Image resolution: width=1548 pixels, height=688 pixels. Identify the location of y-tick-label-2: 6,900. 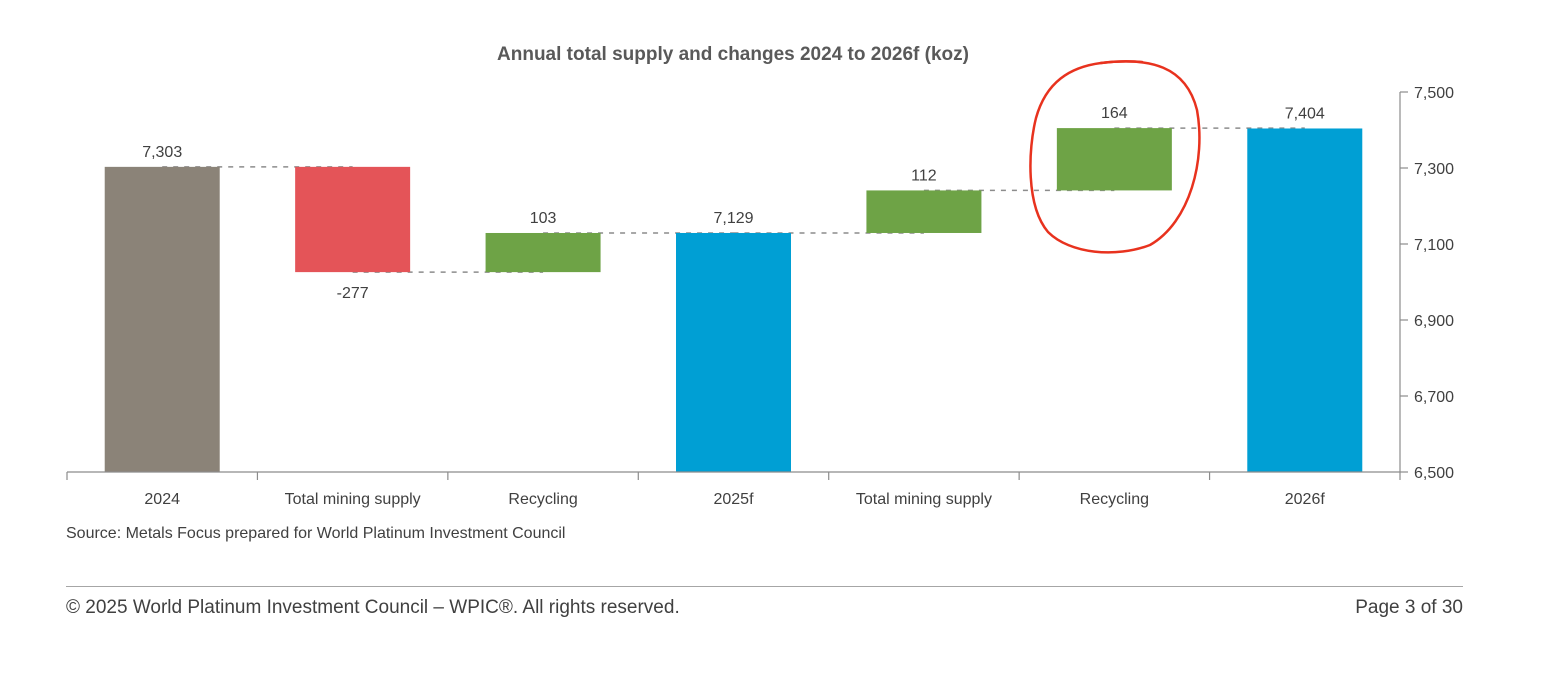
(1434, 321).